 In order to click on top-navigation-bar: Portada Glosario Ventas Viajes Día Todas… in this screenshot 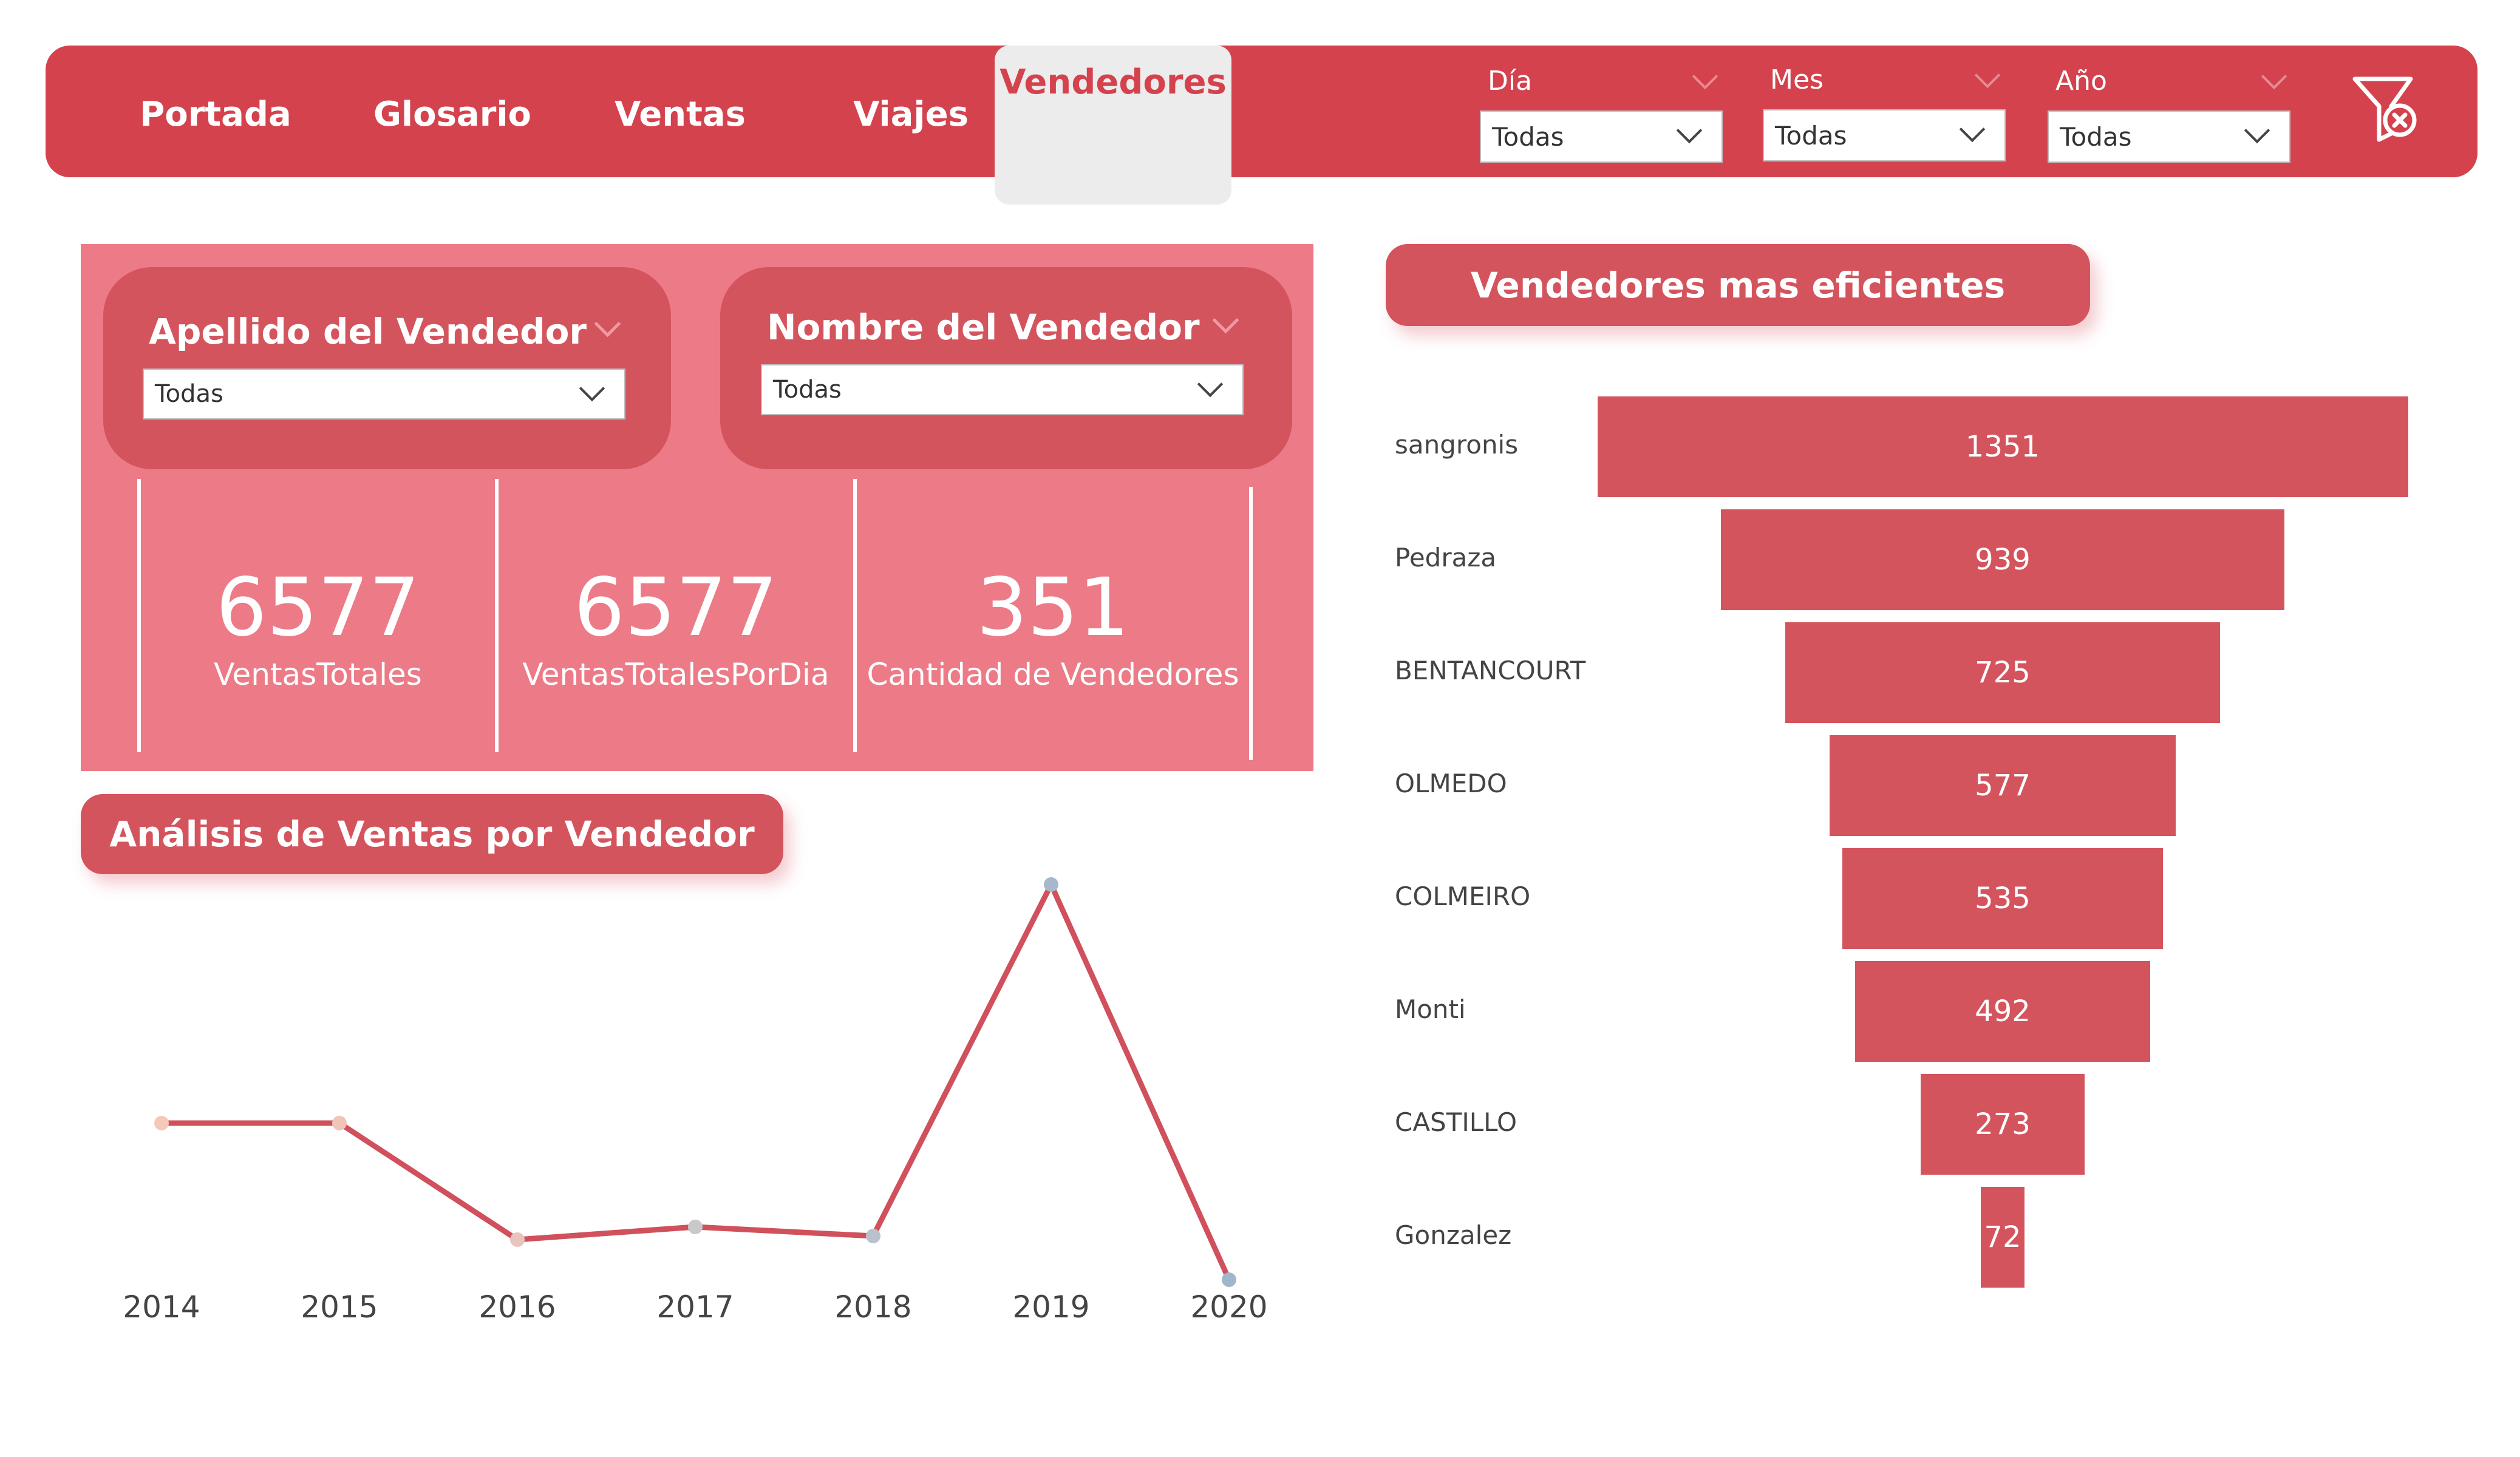, I will do `click(1261, 111)`.